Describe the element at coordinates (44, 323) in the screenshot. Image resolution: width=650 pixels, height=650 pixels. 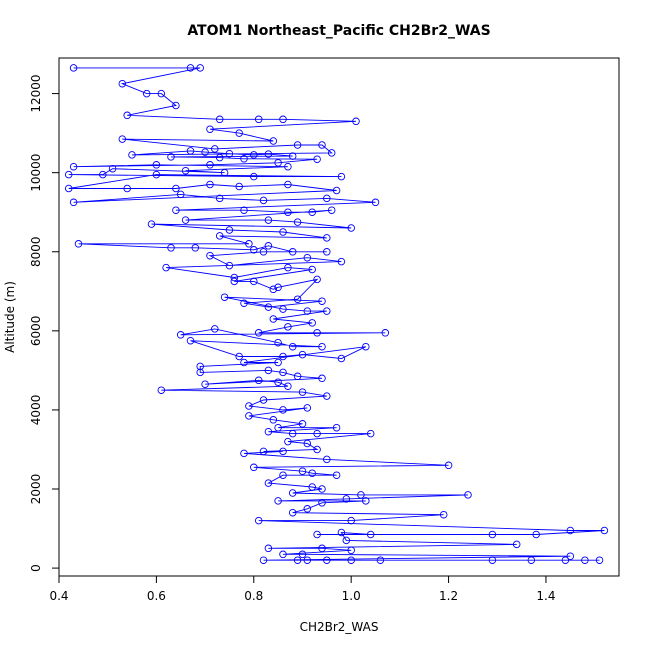
I see `y-axis: 0 2000 4000 6000 8000 10000 12000` at that location.